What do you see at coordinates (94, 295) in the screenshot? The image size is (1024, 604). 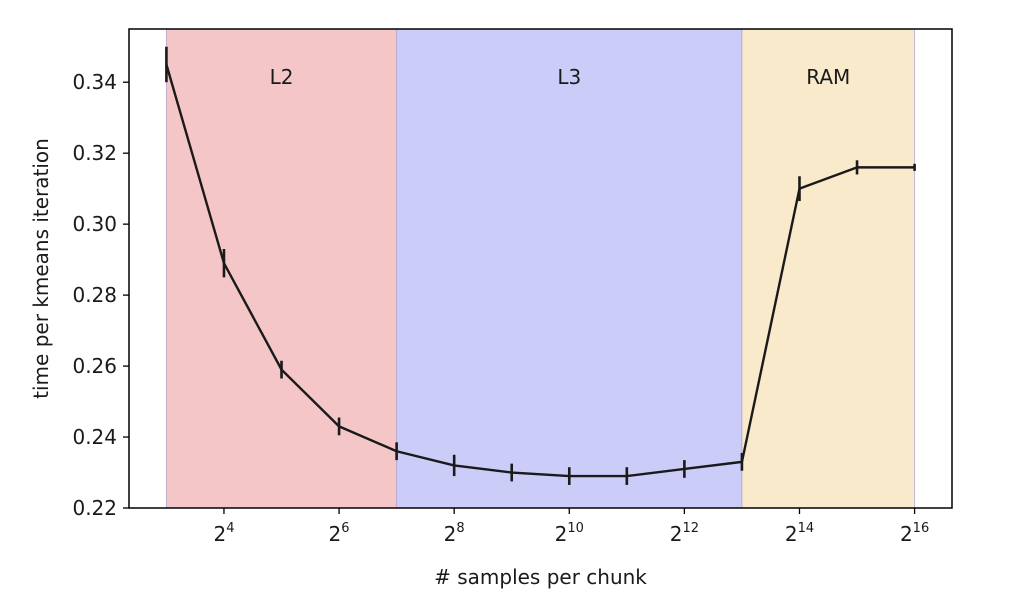 I see `y-tick-label: 0.28` at bounding box center [94, 295].